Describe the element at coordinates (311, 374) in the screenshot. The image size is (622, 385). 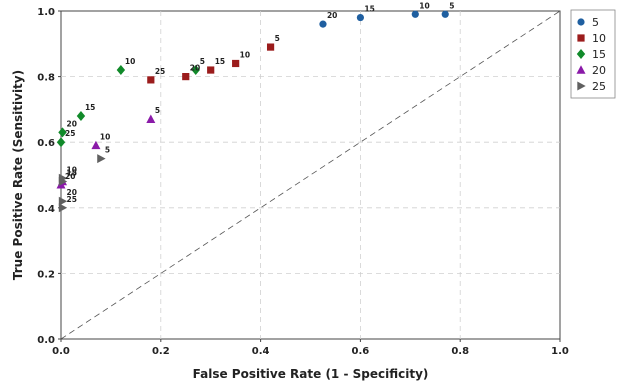
I see `x-axis-label: False Positive Rate (1 - Specificity)` at that location.